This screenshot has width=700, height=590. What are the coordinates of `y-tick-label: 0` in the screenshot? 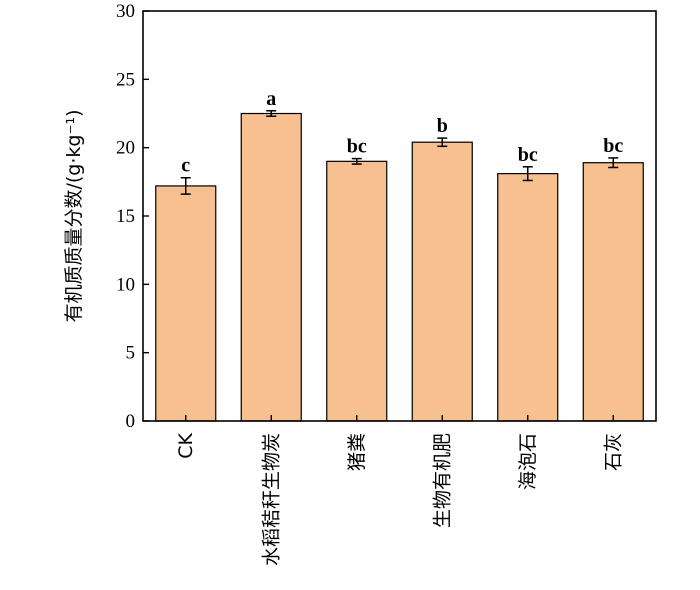 It's located at (131, 421).